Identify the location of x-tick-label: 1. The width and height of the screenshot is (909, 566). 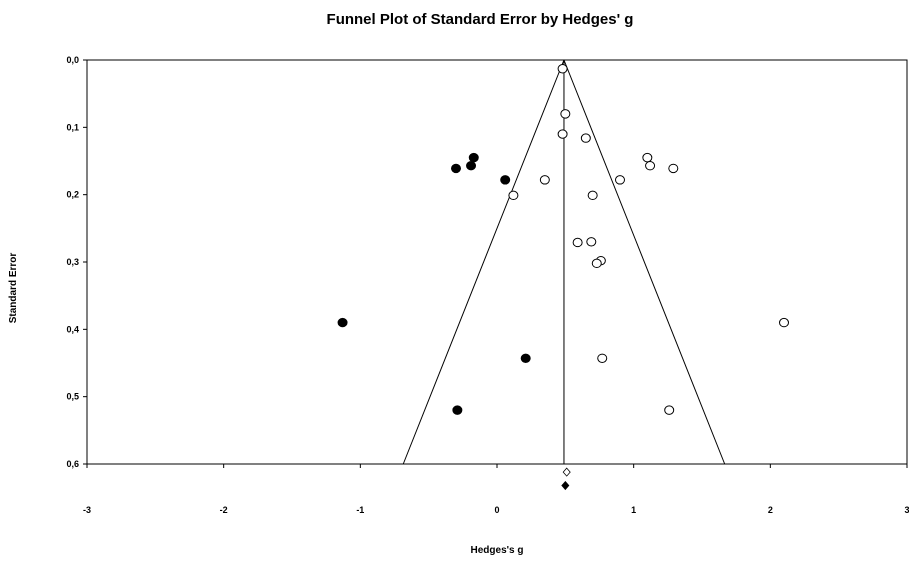
(633, 510).